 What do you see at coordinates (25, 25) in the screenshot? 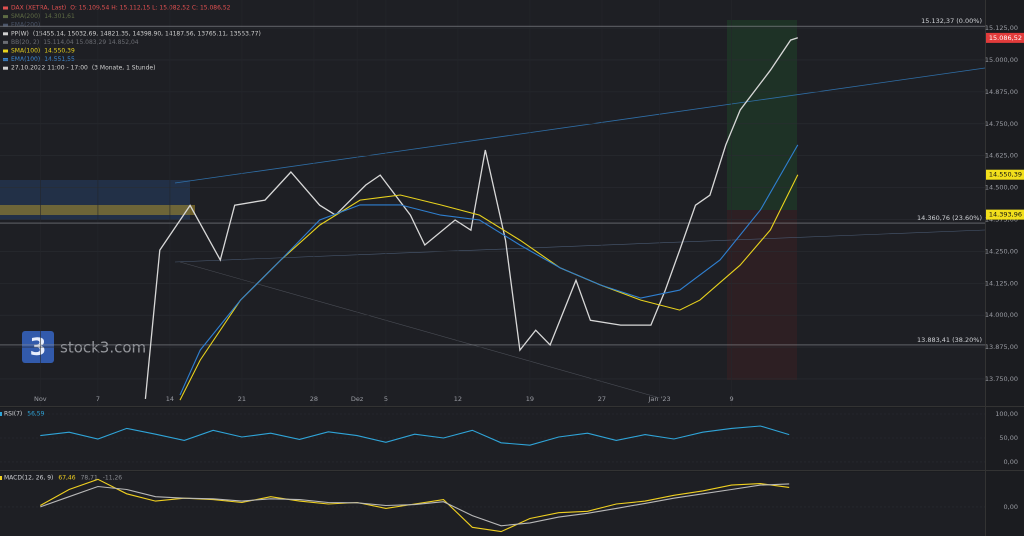
I see `legend-label: EMA(200)` at bounding box center [25, 25].